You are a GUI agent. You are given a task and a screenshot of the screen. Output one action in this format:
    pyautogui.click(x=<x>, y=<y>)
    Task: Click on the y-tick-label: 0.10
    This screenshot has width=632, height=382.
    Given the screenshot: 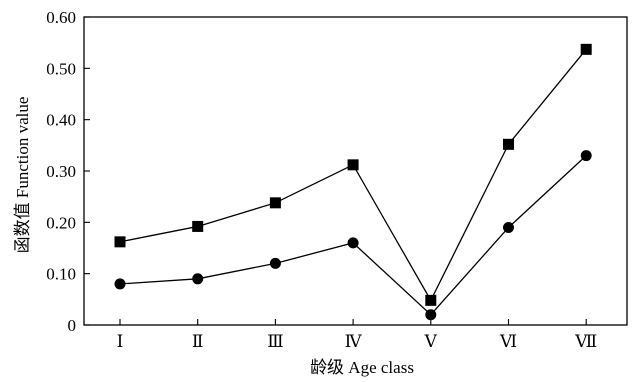 What is the action you would take?
    pyautogui.click(x=61, y=274)
    